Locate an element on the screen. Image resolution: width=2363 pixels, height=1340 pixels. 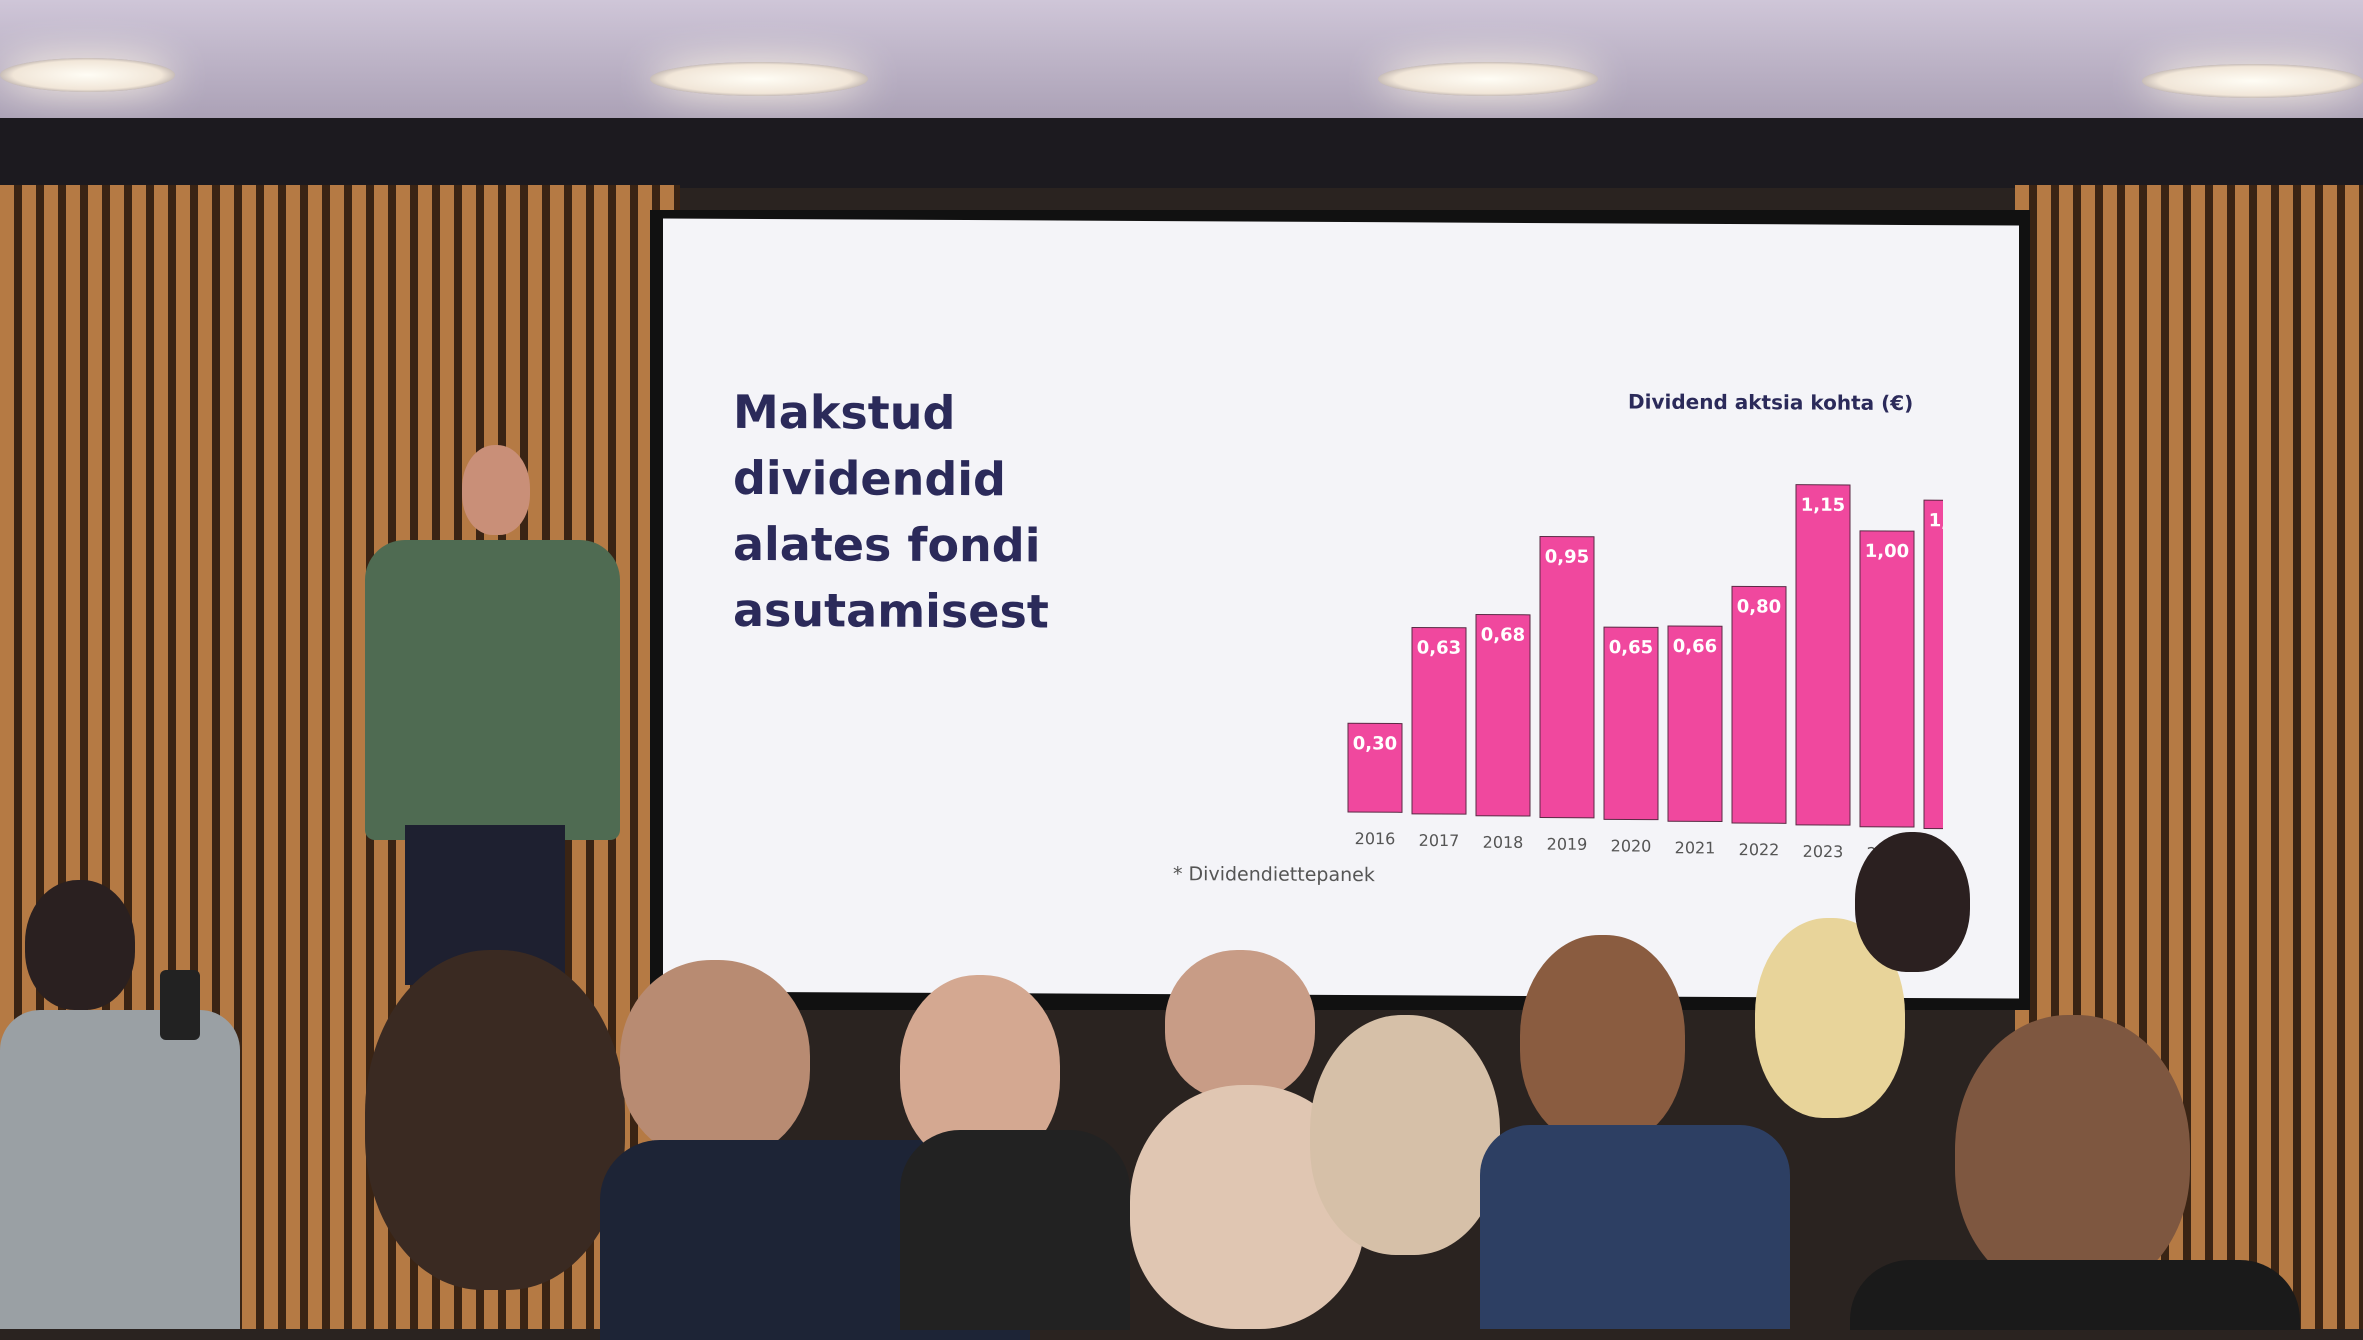
data-label: 0,65 is located at coordinates (1631, 647).